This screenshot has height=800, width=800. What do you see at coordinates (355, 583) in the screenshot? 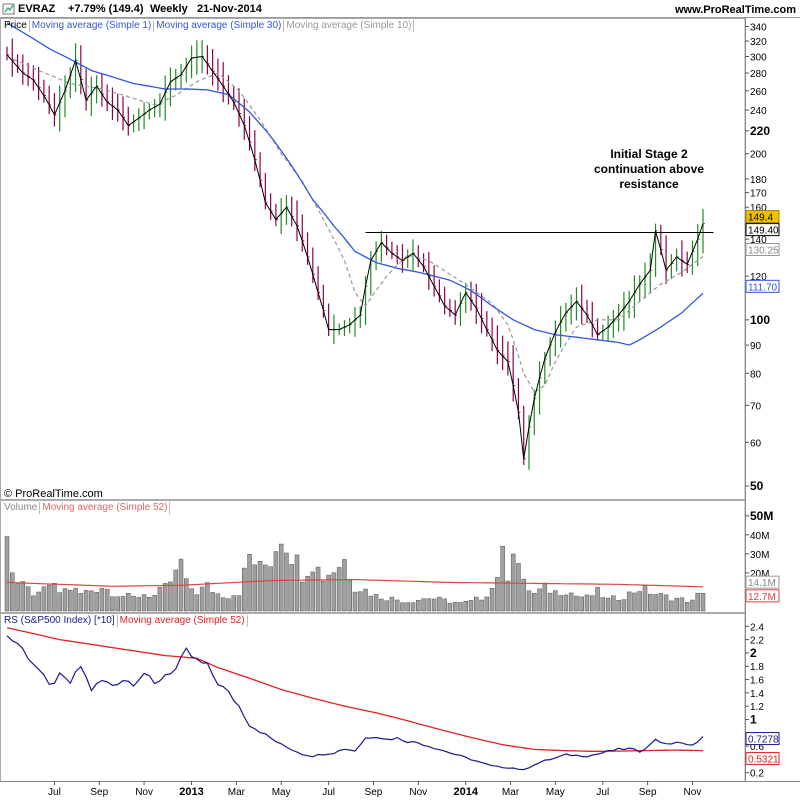
I see `volume-ma-line` at bounding box center [355, 583].